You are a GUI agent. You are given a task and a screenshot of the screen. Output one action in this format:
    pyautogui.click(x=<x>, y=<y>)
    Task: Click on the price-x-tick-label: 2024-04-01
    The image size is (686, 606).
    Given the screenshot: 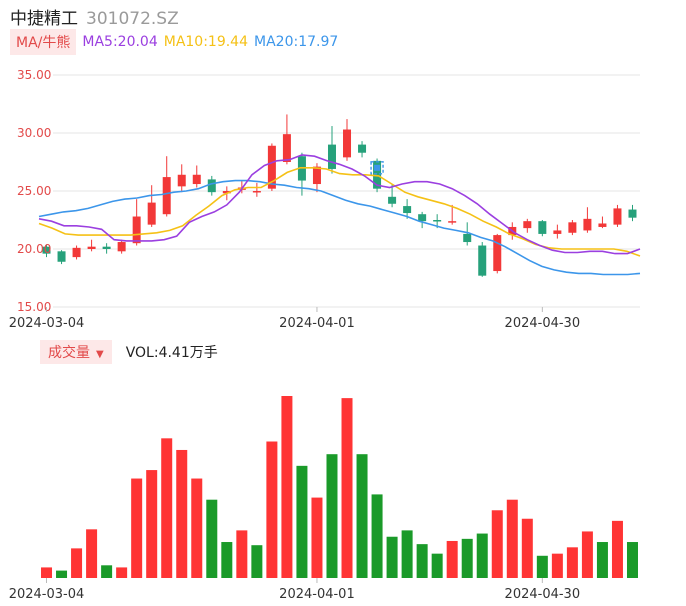 What is the action you would take?
    pyautogui.click(x=317, y=323)
    